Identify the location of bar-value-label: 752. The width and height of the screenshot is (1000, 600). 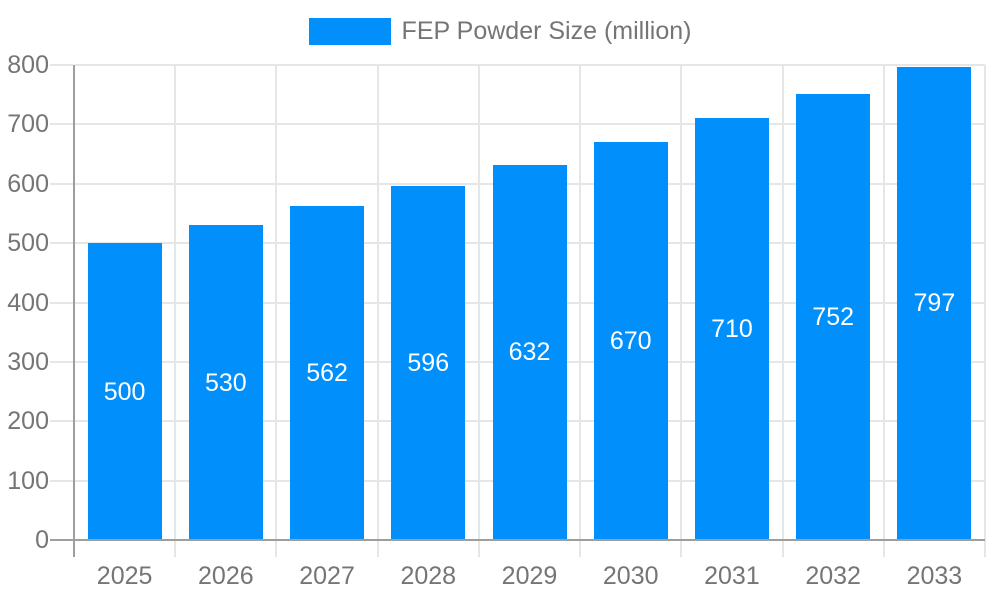
(833, 316).